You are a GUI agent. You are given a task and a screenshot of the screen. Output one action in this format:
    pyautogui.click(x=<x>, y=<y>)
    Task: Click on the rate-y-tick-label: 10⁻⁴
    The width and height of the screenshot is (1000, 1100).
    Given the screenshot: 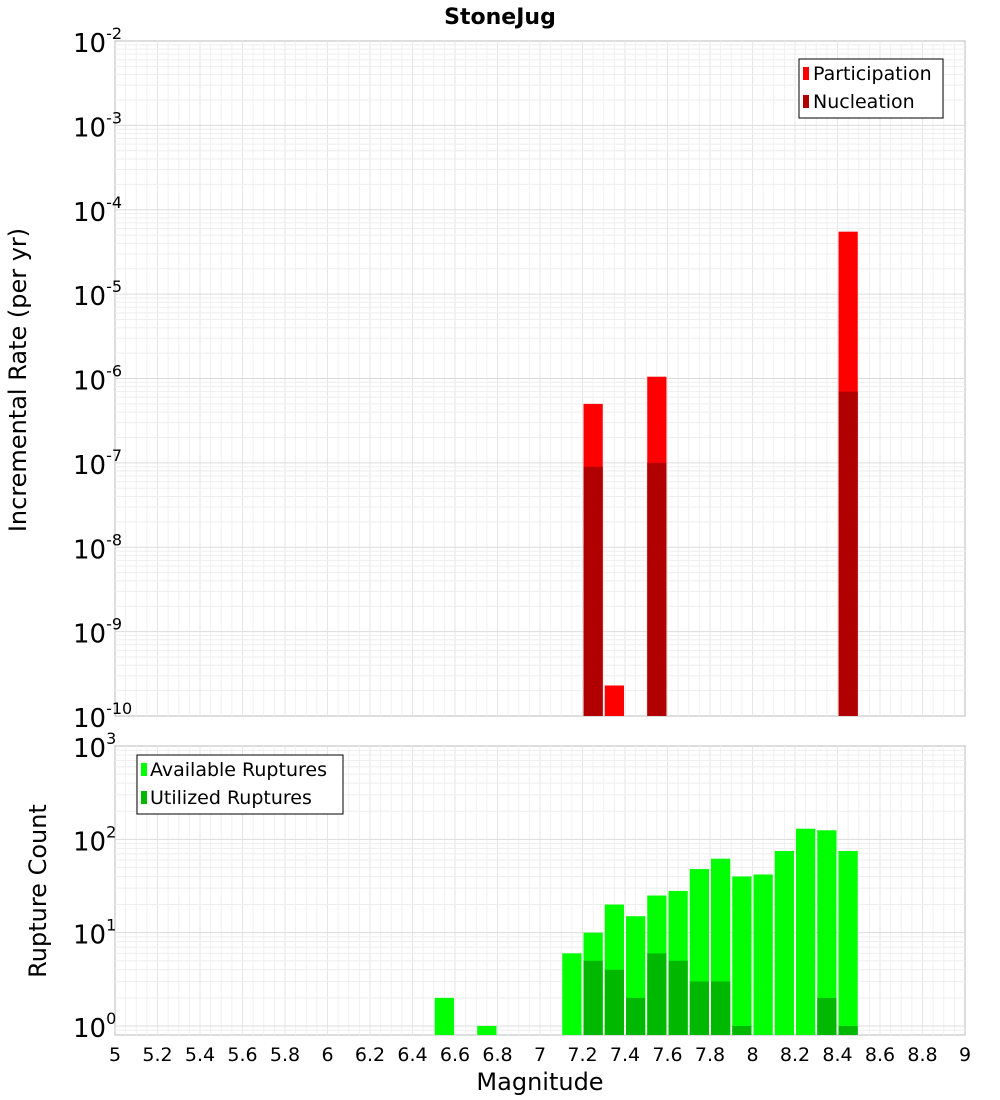 What is the action you would take?
    pyautogui.click(x=97, y=210)
    